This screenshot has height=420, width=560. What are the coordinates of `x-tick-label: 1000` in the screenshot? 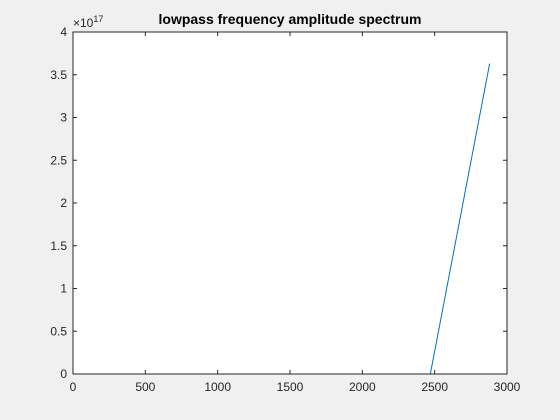 It's located at (217, 387).